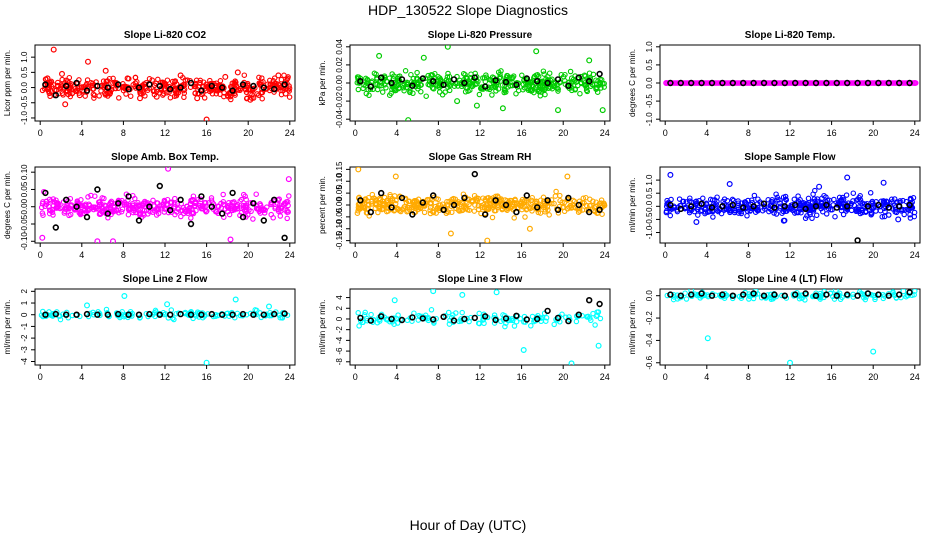 The width and height of the screenshot is (936, 540). What do you see at coordinates (789, 157) in the screenshot?
I see `panel-title: Slope Sample Flow` at bounding box center [789, 157].